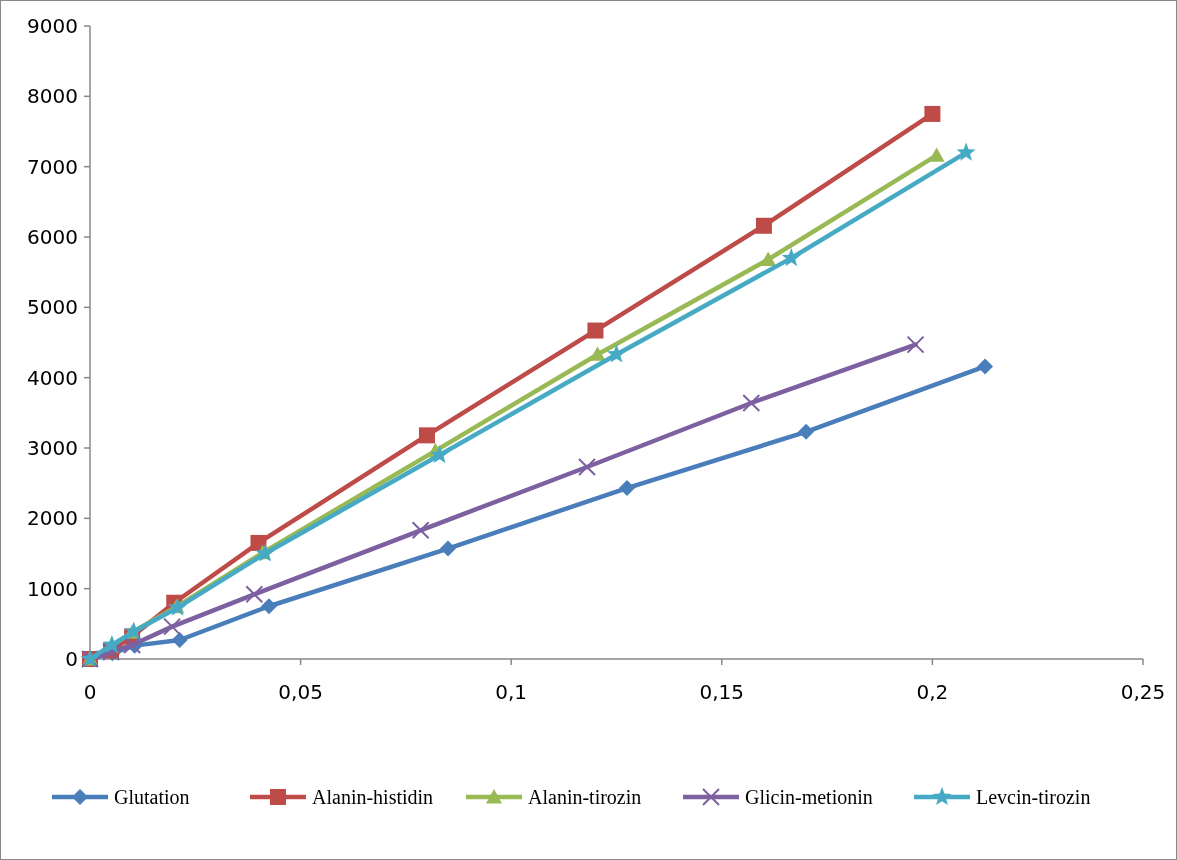  What do you see at coordinates (1033, 797) in the screenshot?
I see `legend-label: Levcin-tirozin` at bounding box center [1033, 797].